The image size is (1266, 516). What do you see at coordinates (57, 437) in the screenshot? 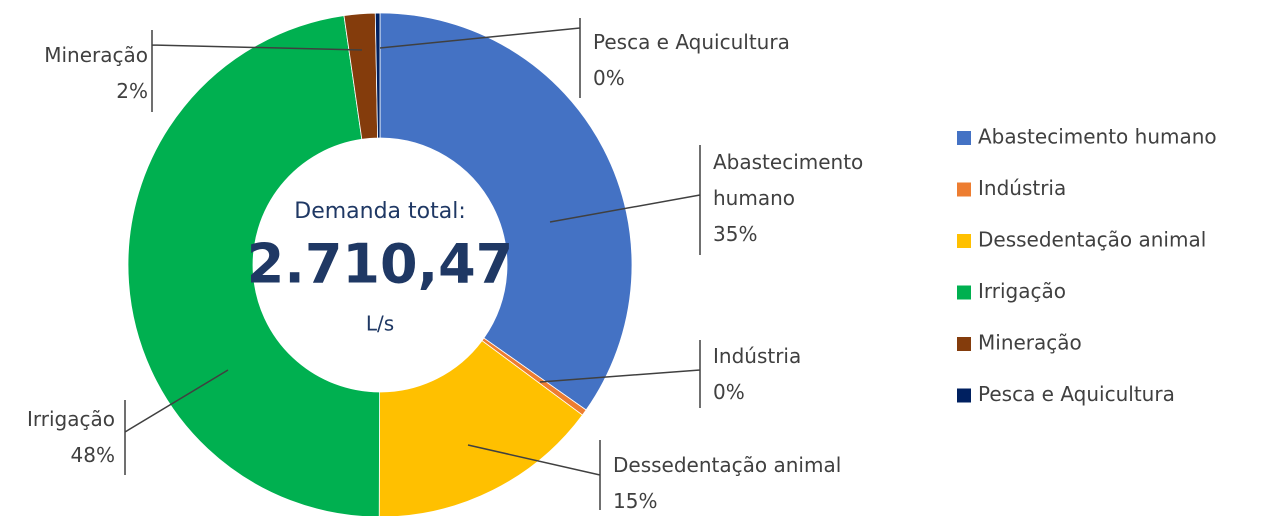
I see `data-label: Irrigação 48%` at bounding box center [57, 437].